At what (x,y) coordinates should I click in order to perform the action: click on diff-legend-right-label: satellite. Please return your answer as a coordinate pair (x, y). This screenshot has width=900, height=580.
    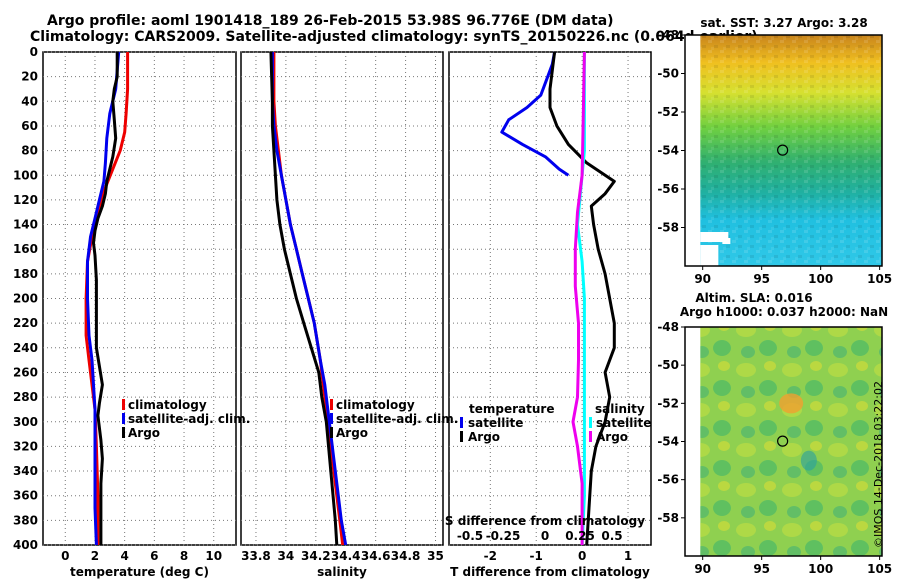
    Looking at the image, I should click on (623, 423).